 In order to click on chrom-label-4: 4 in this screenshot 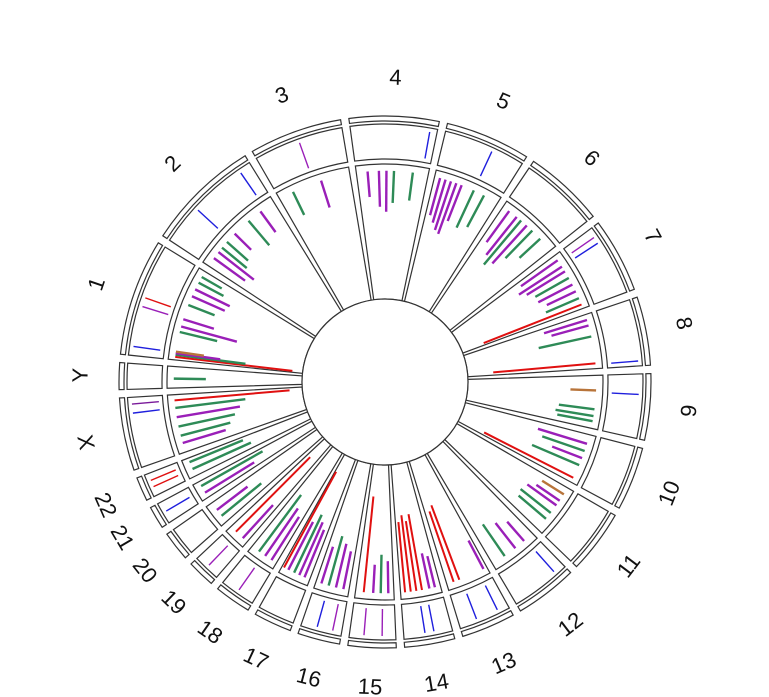, I will do `click(395, 76)`.